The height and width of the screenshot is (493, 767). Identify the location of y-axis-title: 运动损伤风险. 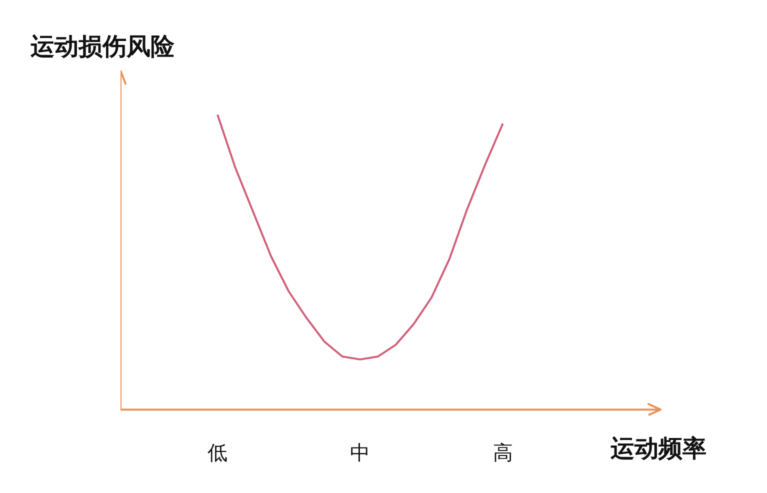
(103, 46).